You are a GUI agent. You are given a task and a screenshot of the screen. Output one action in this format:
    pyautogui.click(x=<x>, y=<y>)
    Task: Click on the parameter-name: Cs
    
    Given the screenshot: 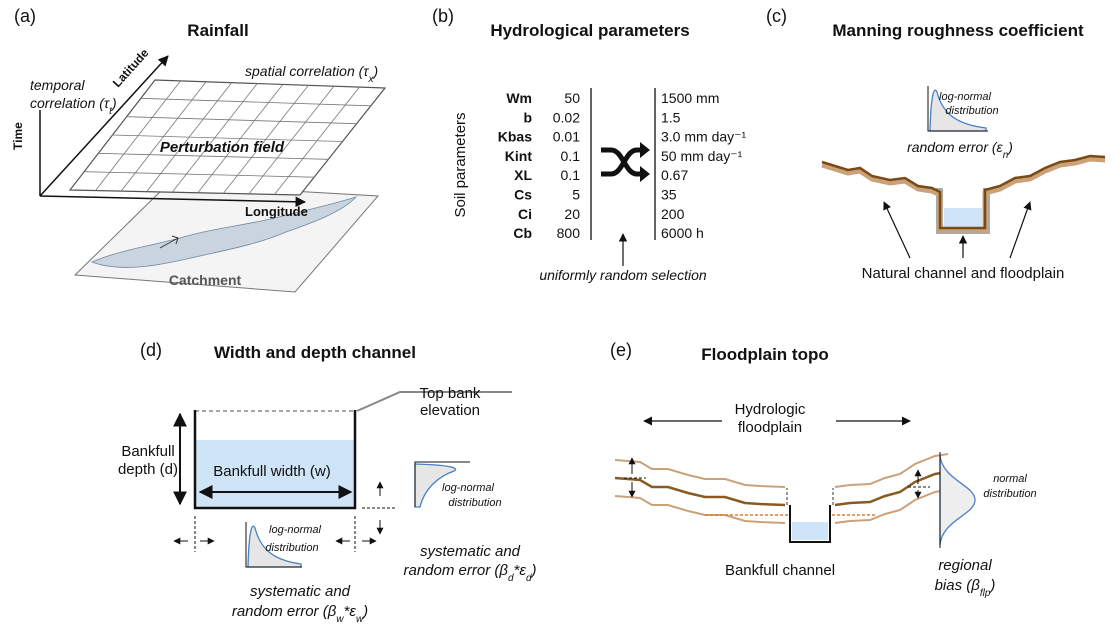 What is the action you would take?
    pyautogui.click(x=523, y=195)
    